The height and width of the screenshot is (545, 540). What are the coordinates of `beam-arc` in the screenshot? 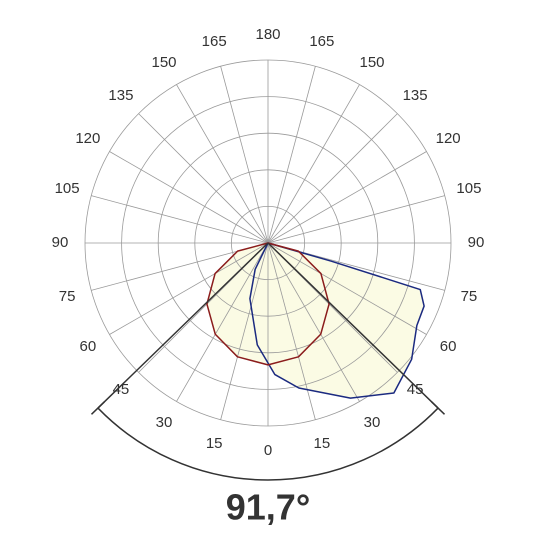 It's located at (268, 444).